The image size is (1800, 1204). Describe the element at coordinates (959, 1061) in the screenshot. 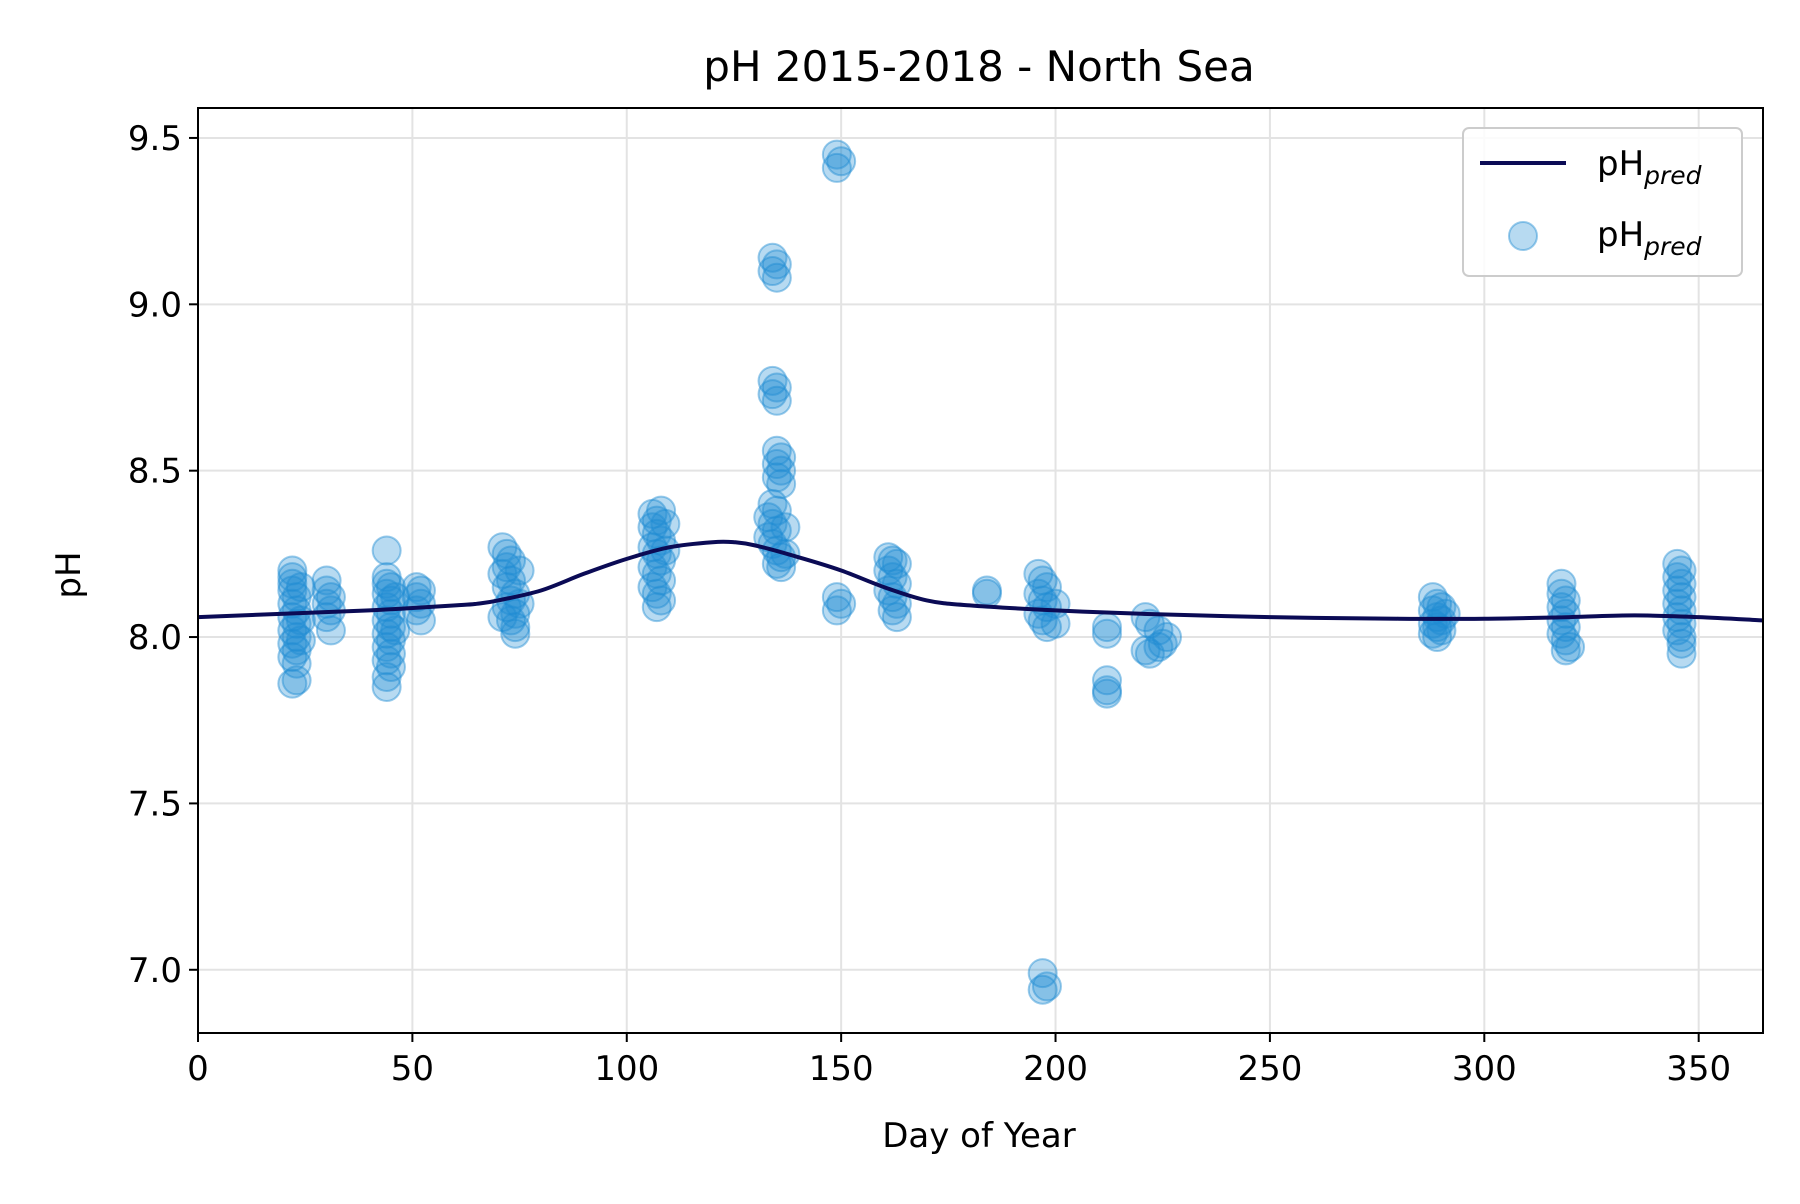

I see `x-axis-ticks: 0 50 100 150 200 250 300 350` at that location.